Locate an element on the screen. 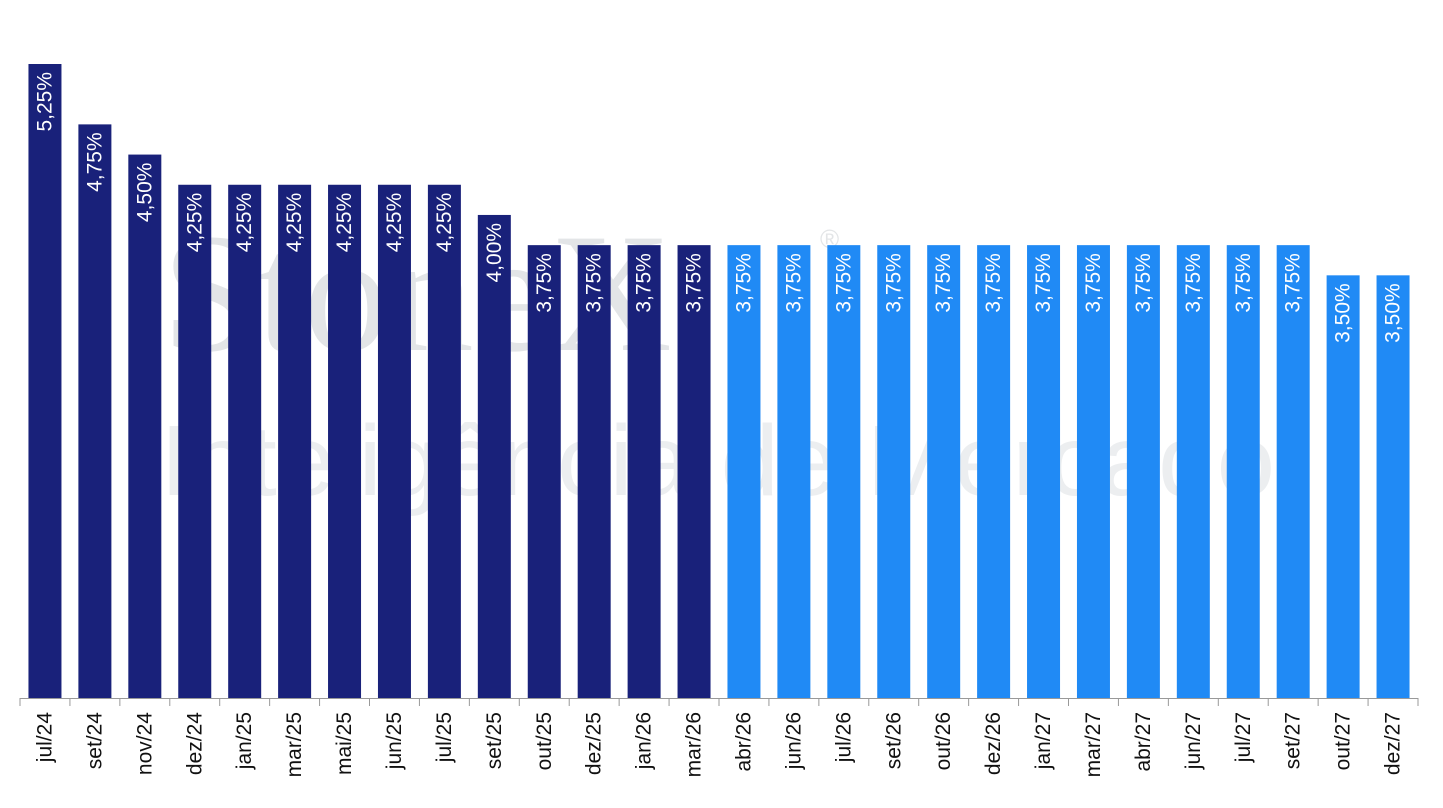 This screenshot has height=808, width=1443. x-tick-label: out/27 is located at coordinates (1343, 741).